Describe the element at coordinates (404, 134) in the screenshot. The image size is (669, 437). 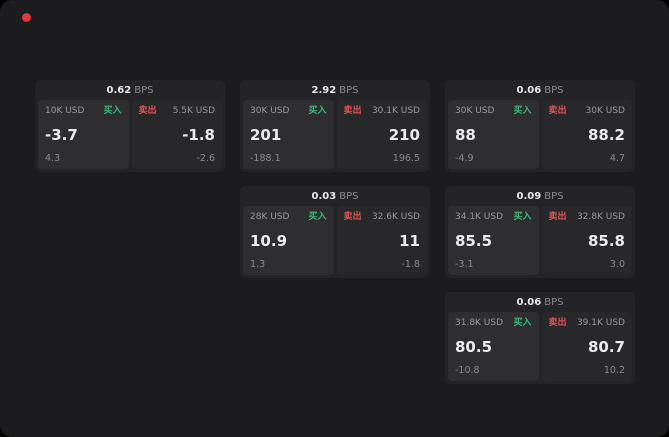
I see `sell-price: 210` at that location.